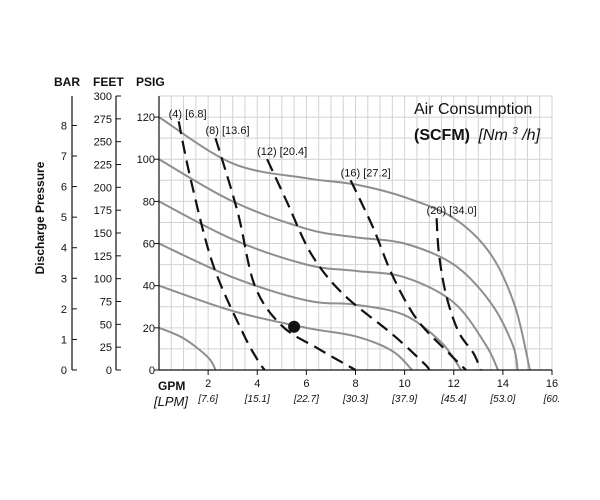  I want to click on air-curve-label-5: (20) [34.0], so click(452, 211).